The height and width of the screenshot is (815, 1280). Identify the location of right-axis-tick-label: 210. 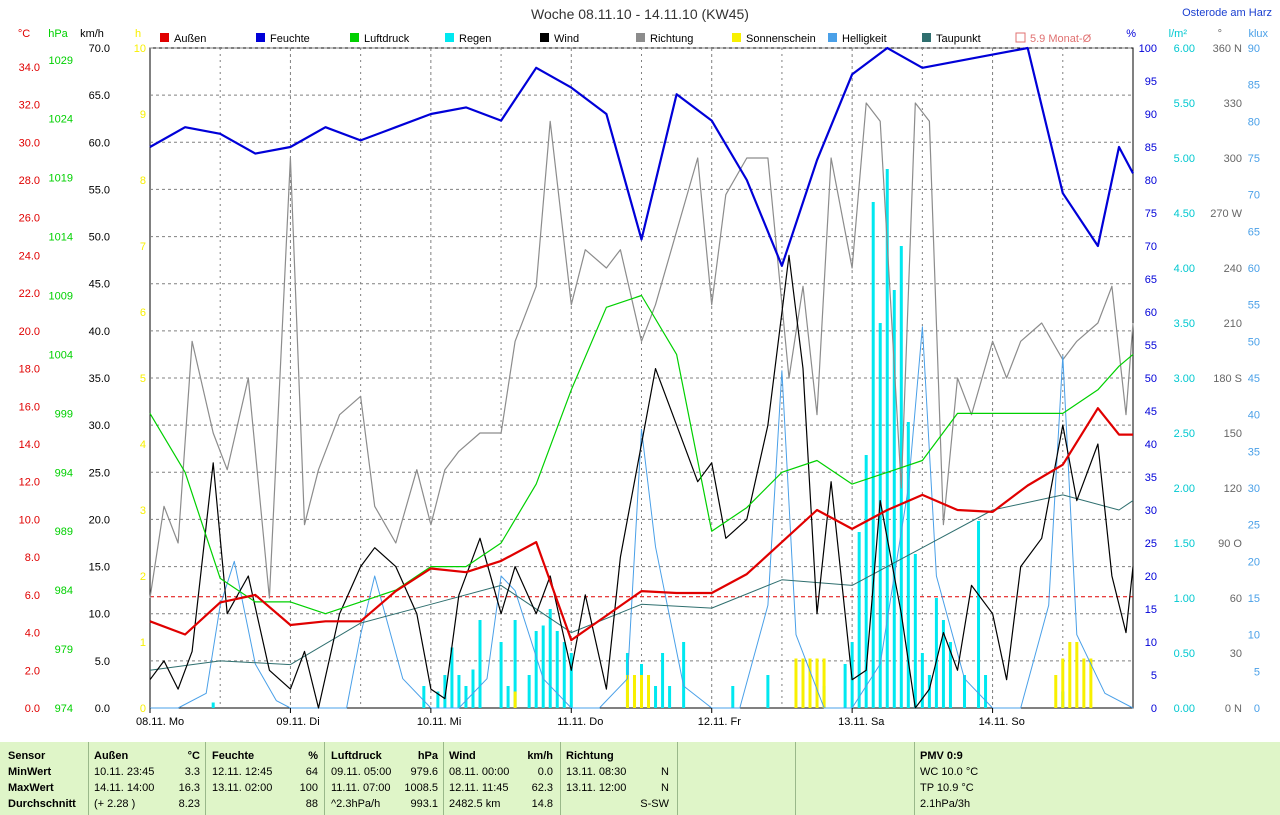
(1233, 324).